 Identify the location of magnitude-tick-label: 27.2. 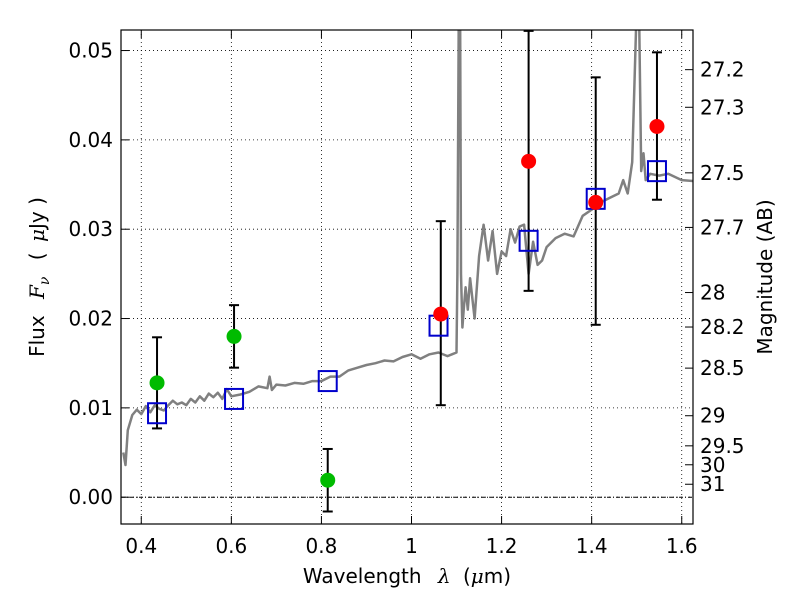
(722, 70).